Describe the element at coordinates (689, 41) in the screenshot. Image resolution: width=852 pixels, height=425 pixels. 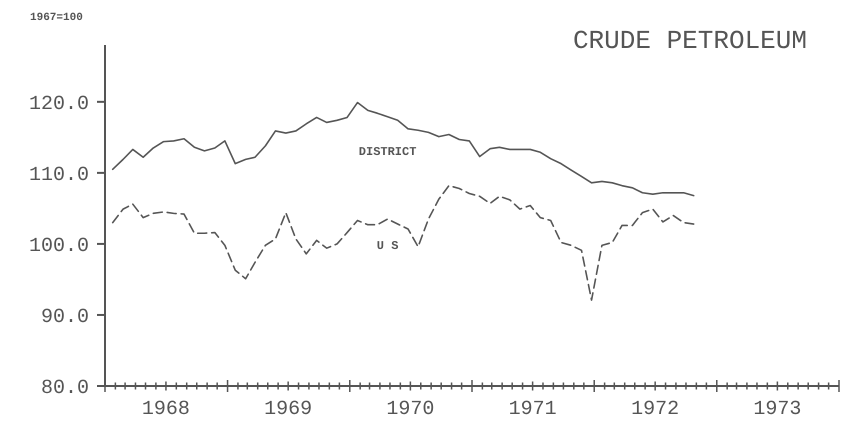
I see `chart-title: CRUDE PETROLEUM` at that location.